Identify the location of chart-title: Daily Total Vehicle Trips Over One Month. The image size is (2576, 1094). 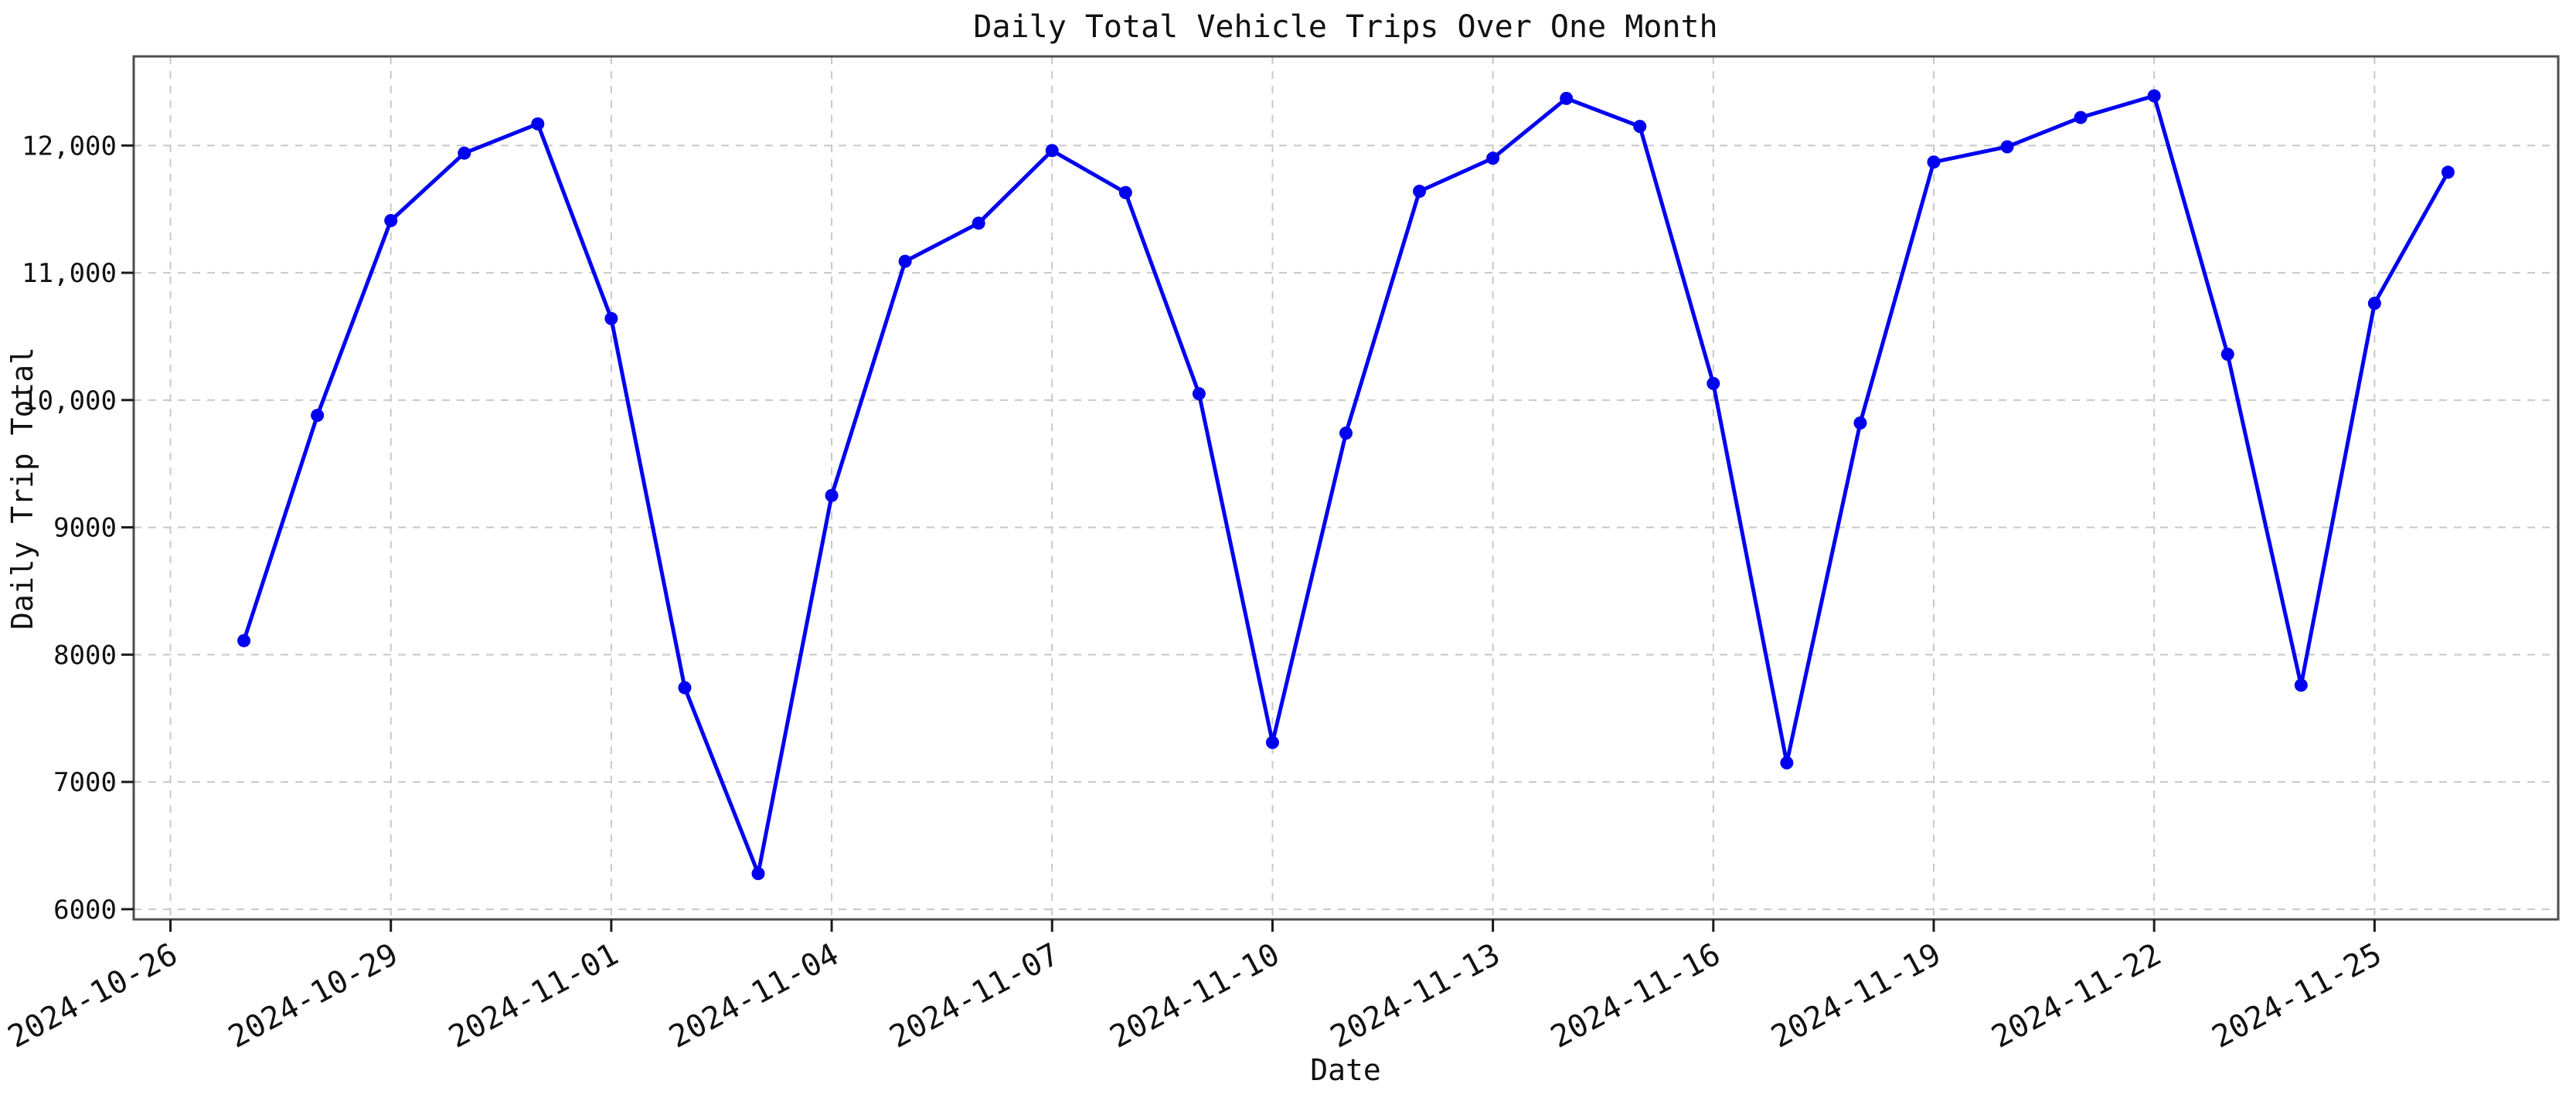
(1345, 27).